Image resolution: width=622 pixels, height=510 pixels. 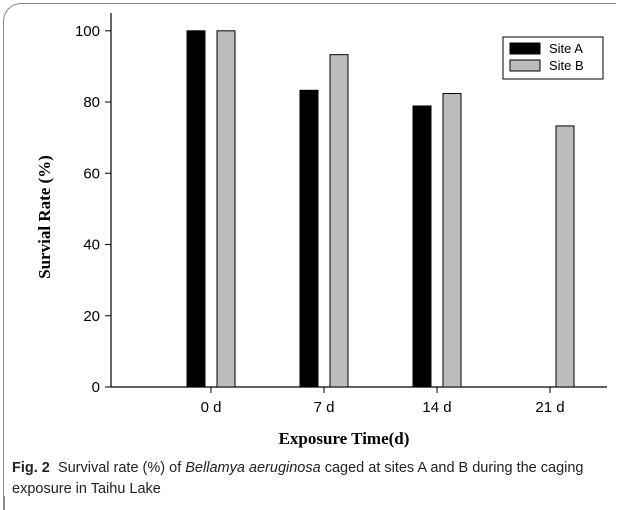 What do you see at coordinates (566, 65) in the screenshot?
I see `legend-label: Site B` at bounding box center [566, 65].